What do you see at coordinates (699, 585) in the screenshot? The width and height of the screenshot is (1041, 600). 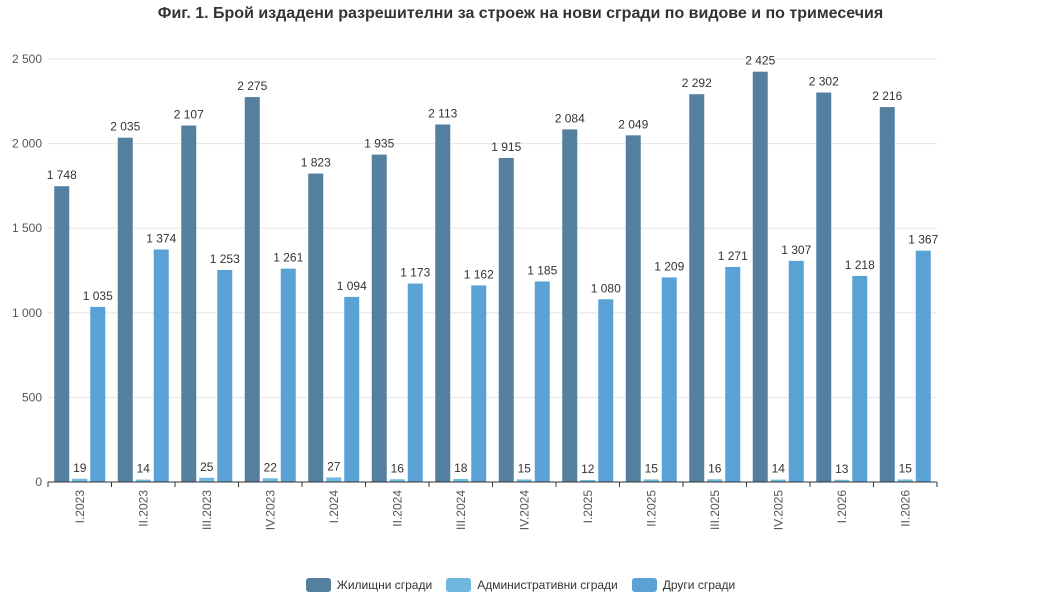 I see `legend-label: Други сгради` at bounding box center [699, 585].